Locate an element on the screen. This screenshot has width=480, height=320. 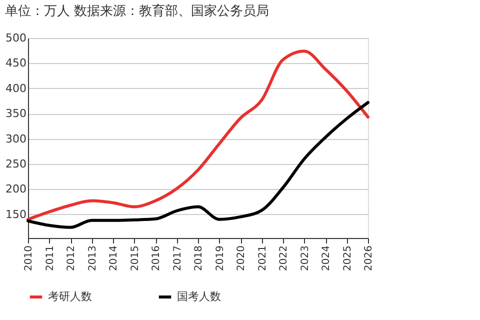
y-tick-label: 250 is located at coordinates (16, 163).